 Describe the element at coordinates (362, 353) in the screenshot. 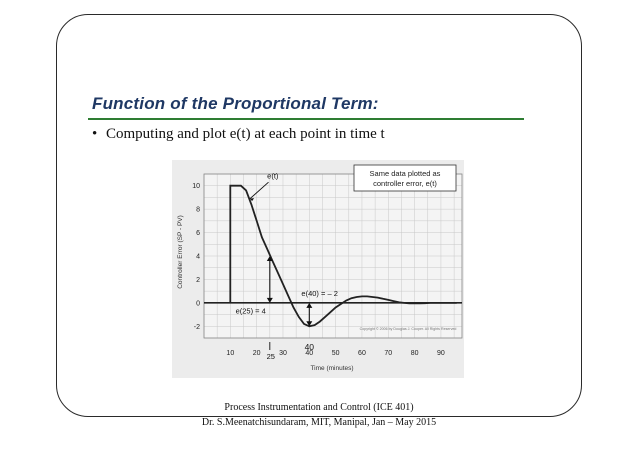

I see `x-tick-label: 60` at that location.